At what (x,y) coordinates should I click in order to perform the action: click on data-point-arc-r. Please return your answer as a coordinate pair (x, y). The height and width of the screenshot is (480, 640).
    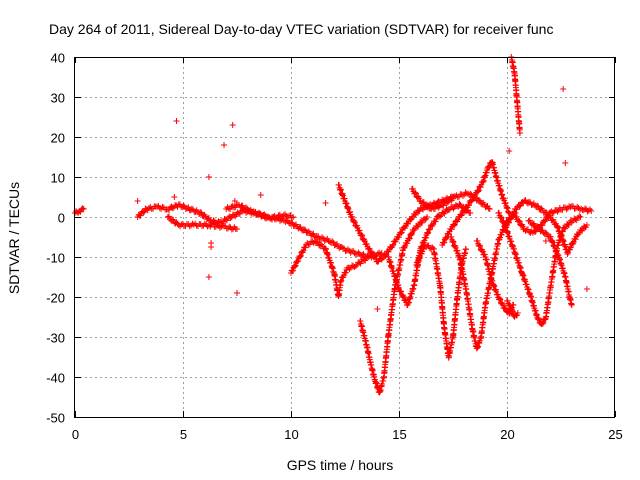
    Looking at the image, I should click on (510, 305).